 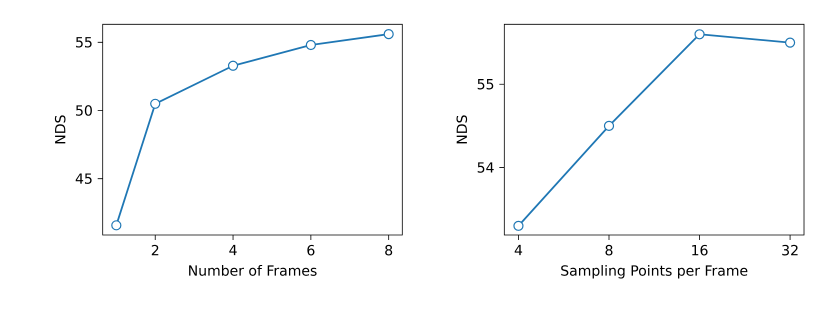 I want to click on y-tick-label: 50, so click(x=84, y=110).